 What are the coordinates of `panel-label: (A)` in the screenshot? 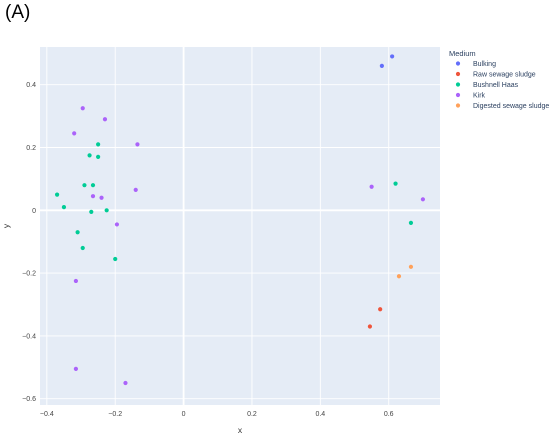 It's located at (18, 12).